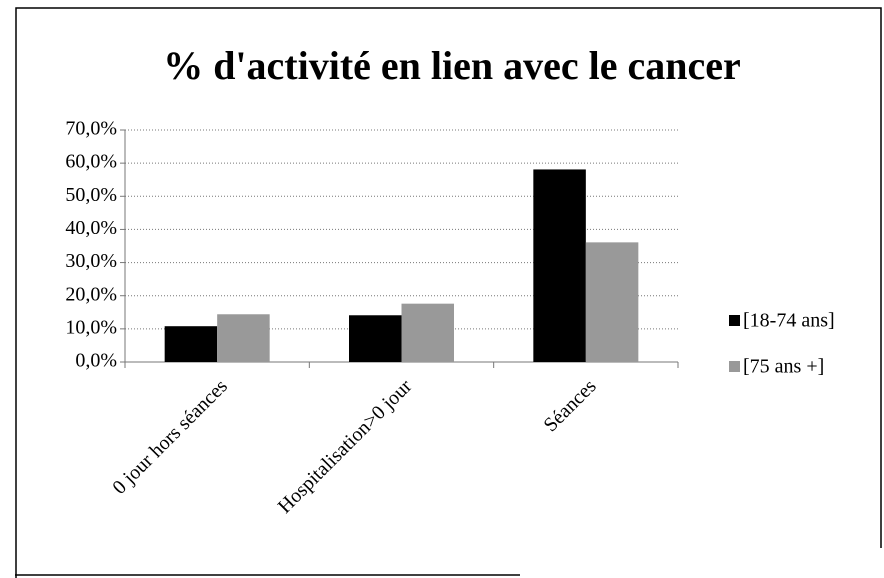 The image size is (884, 578). Describe the element at coordinates (91, 228) in the screenshot. I see `y-tick-label: 40,0%` at that location.